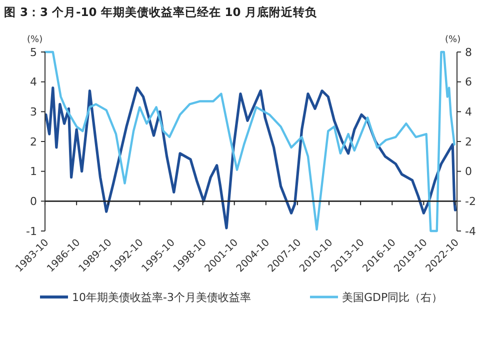 The width and height of the screenshot is (500, 337). I want to click on legend-label: 美国GDP同比（右）, so click(392, 297).